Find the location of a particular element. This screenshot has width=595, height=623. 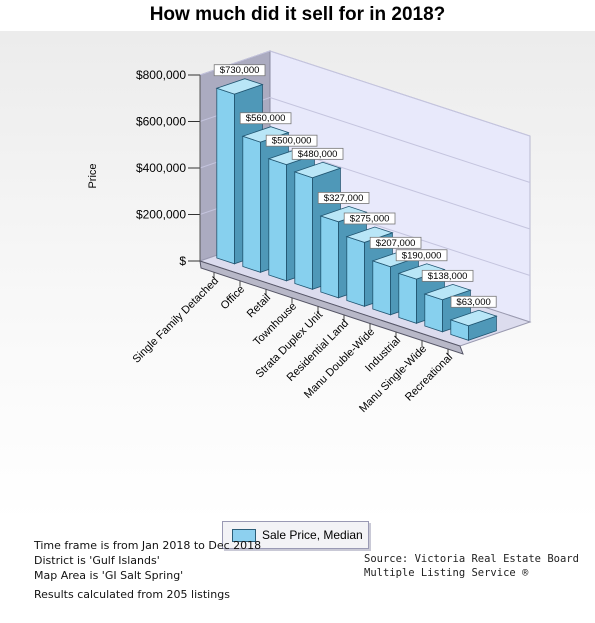

y-axis-title: Price is located at coordinates (93, 175).